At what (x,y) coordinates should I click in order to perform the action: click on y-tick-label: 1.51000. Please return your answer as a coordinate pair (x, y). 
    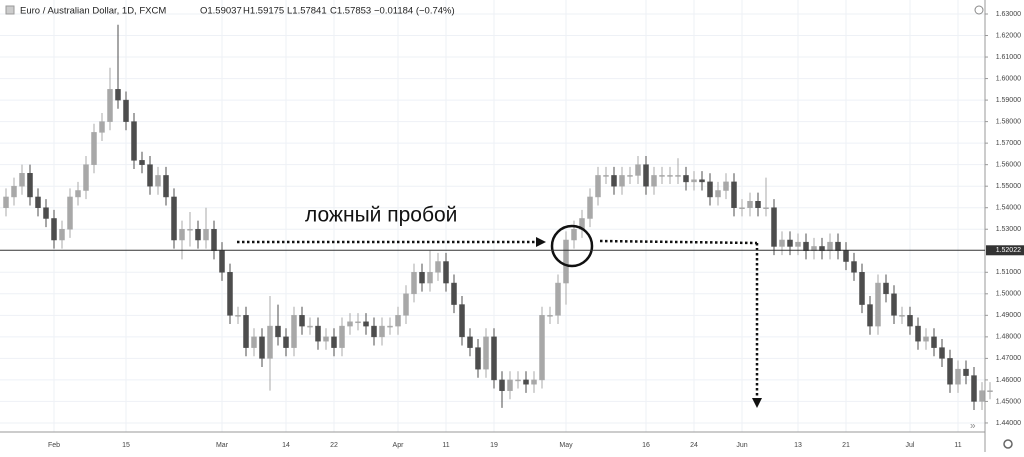
    Looking at the image, I should click on (1008, 272).